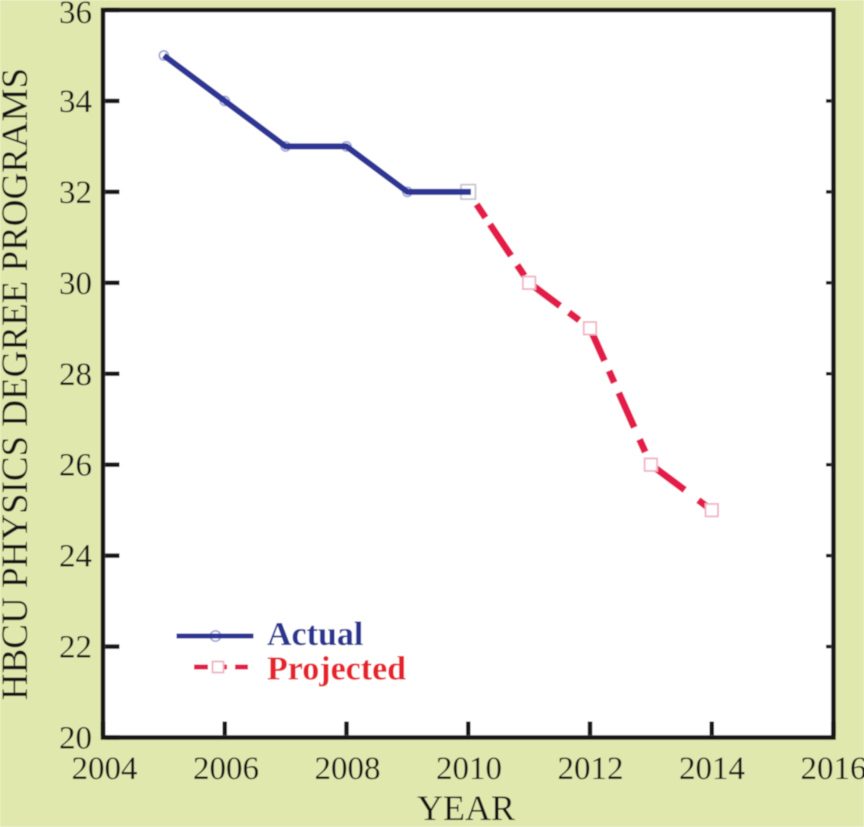  Describe the element at coordinates (469, 769) in the screenshot. I see `svg-text: 2010` at that location.